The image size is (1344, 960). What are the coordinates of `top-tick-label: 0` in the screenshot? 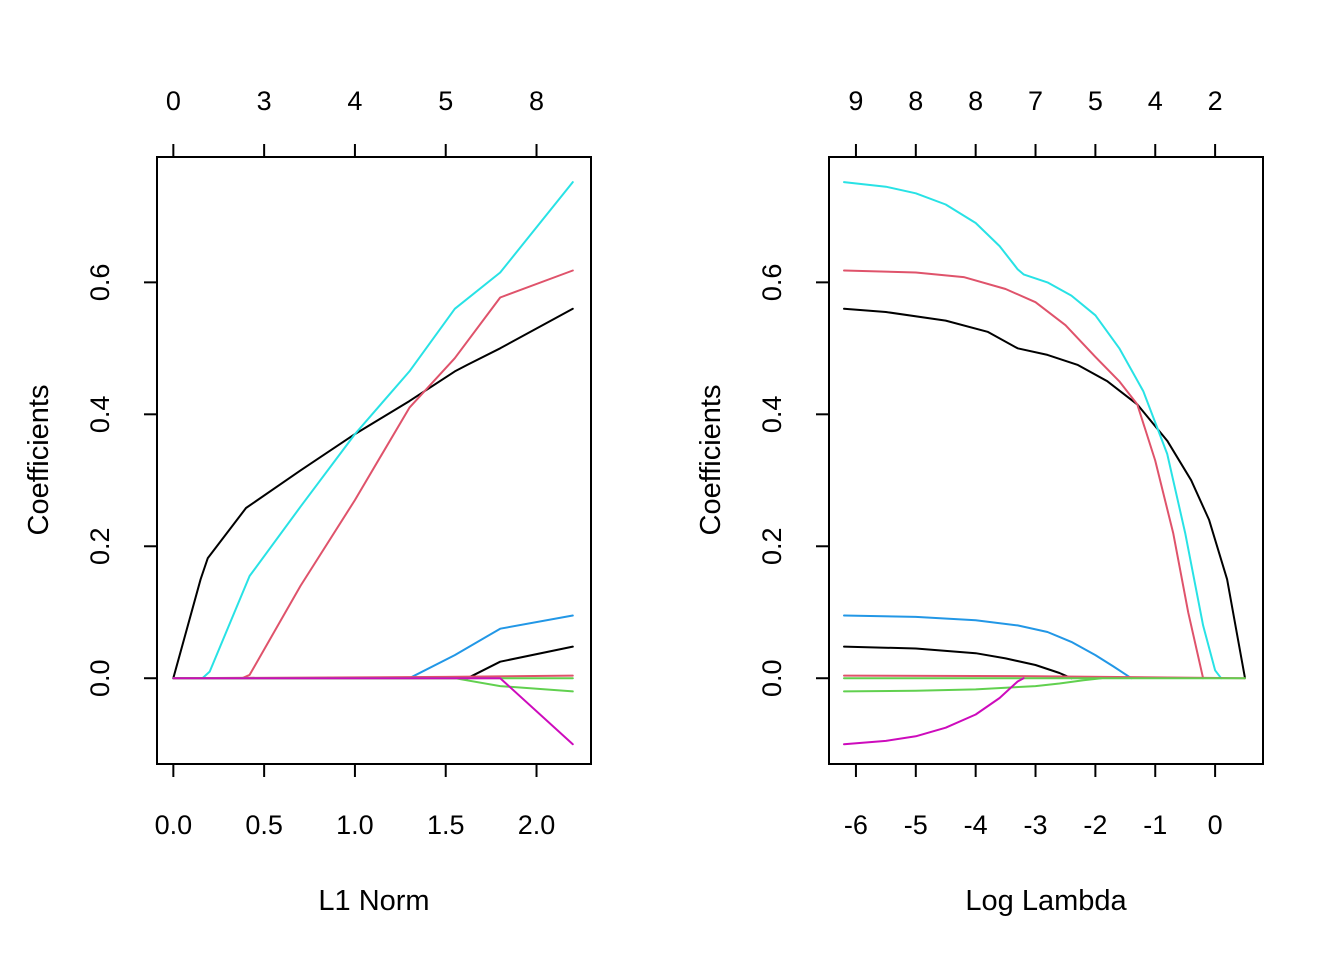 It's located at (173, 101).